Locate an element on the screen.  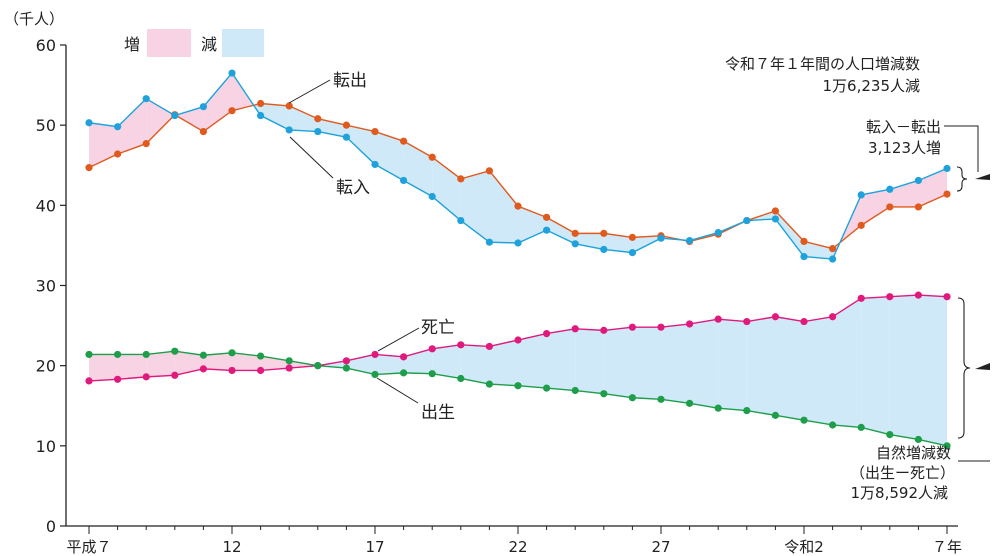
social-change-leader is located at coordinates (961, 148).